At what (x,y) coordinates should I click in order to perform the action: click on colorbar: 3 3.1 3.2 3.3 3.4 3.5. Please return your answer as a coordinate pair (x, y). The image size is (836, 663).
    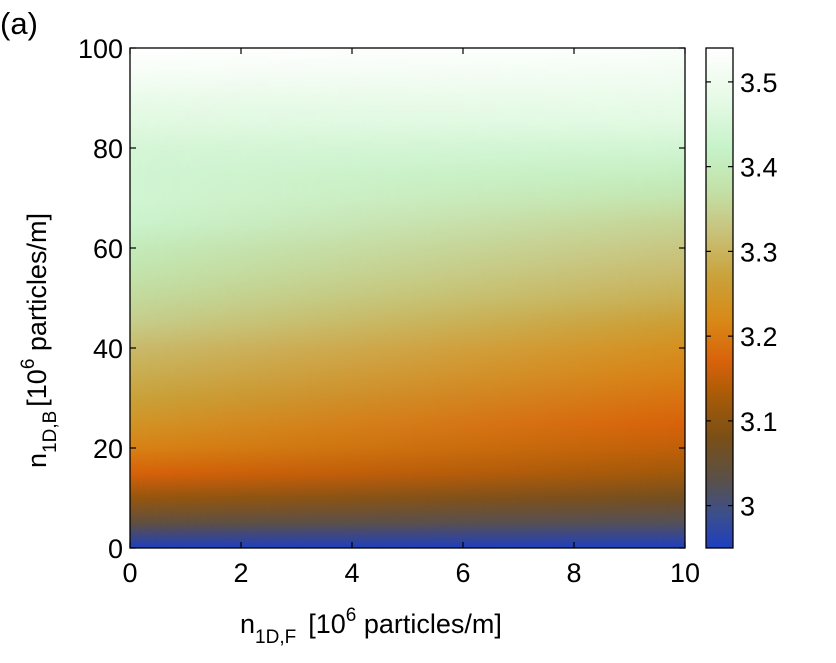
    Looking at the image, I should click on (741, 298).